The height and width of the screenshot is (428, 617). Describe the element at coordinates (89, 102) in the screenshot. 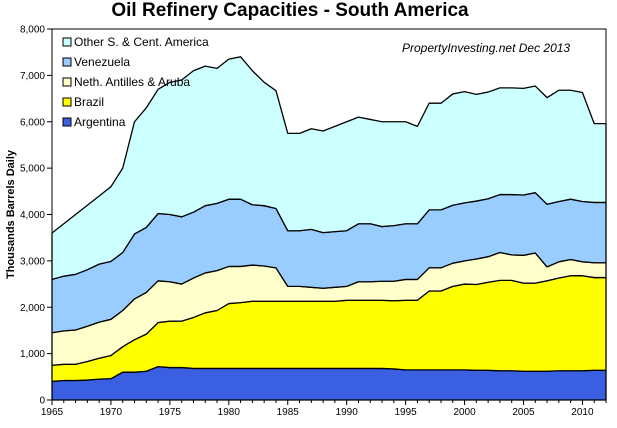

I see `legend-label: Brazil` at that location.